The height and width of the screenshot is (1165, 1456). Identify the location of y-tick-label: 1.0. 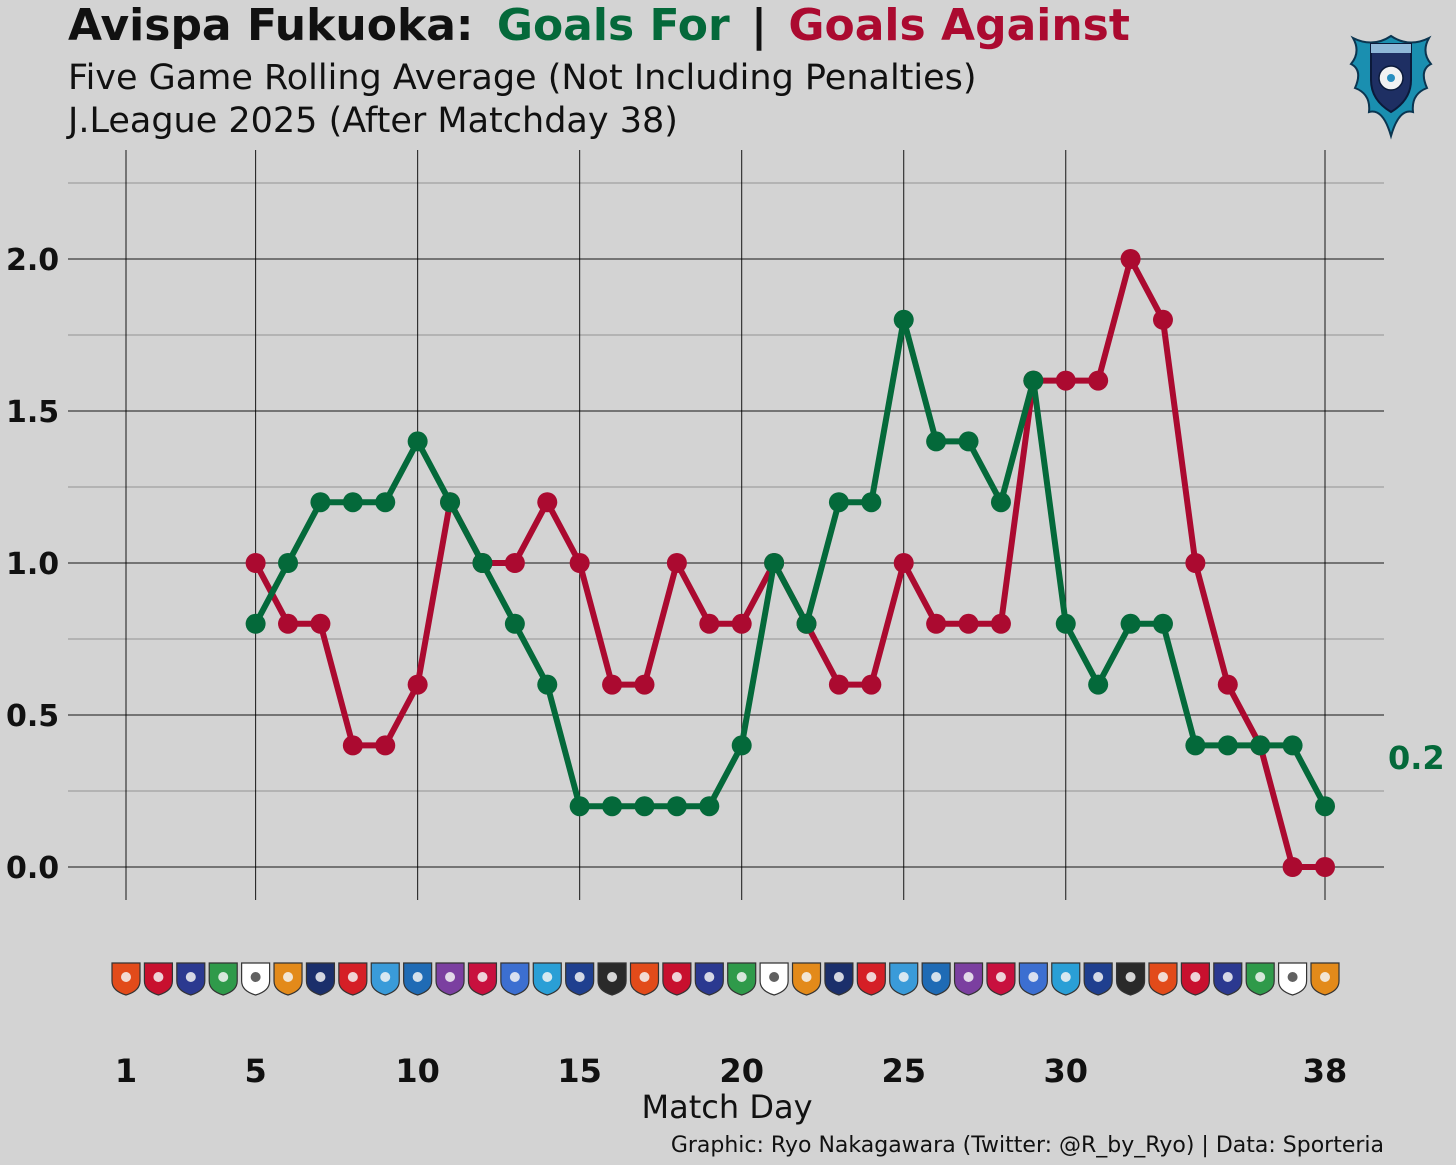
(32, 564).